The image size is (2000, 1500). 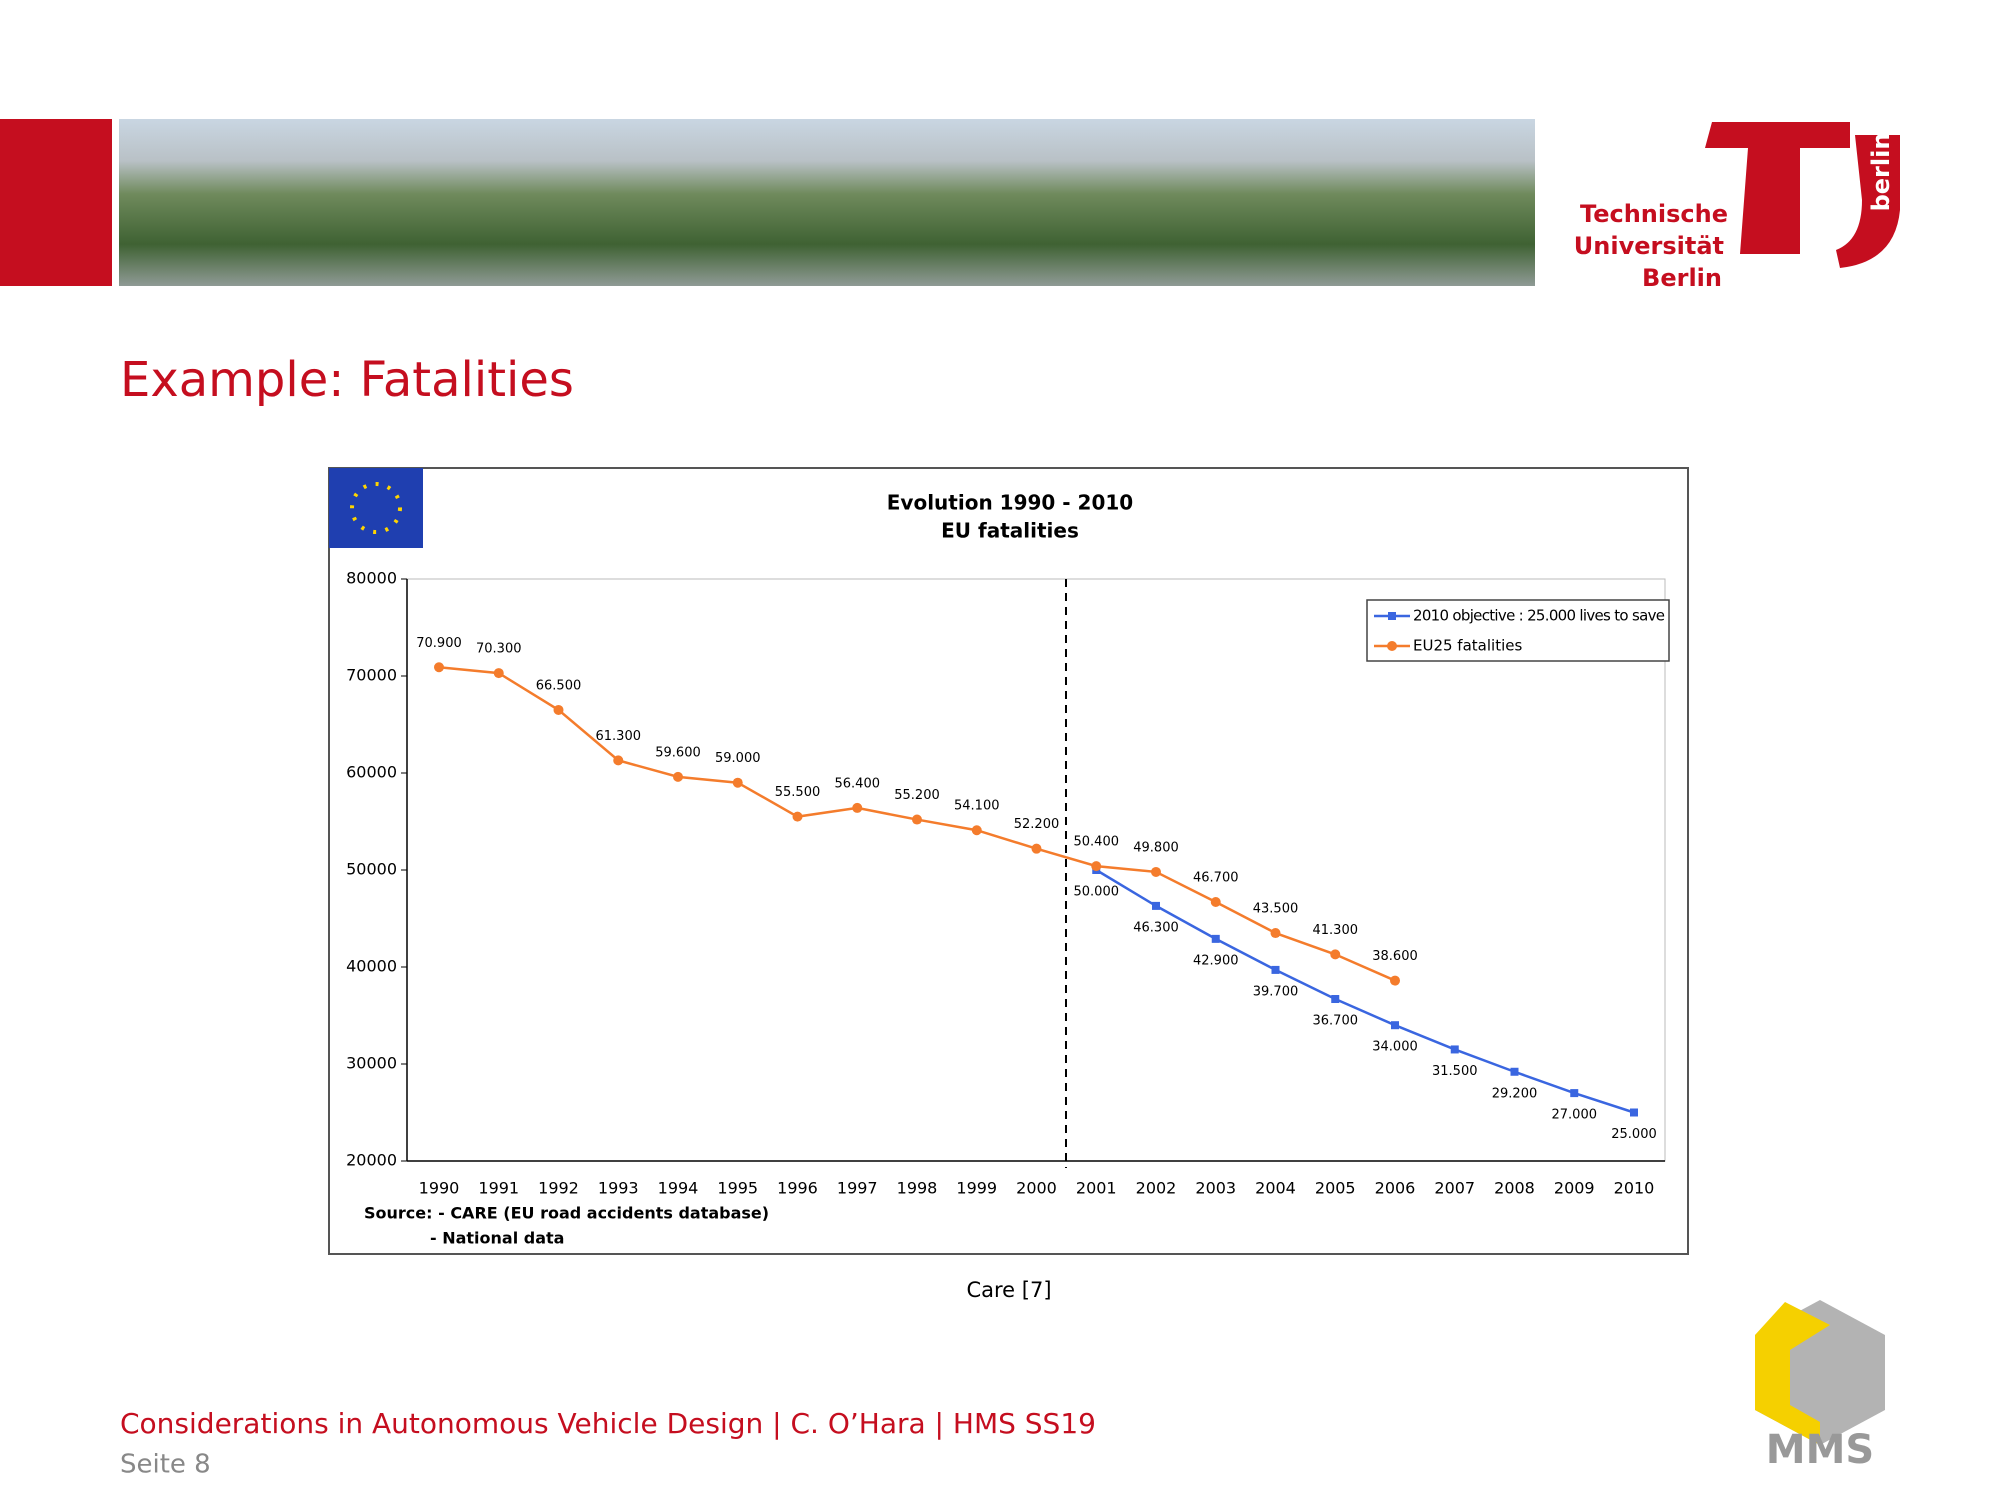 I want to click on chart-subtitle: EU fatalities, so click(x=1010, y=531).